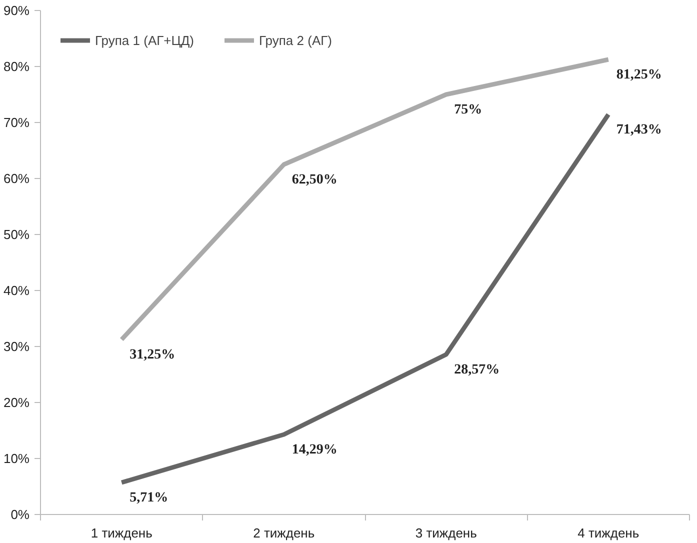 The height and width of the screenshot is (543, 697). I want to click on y-tick-label: 30%, so click(16, 346).